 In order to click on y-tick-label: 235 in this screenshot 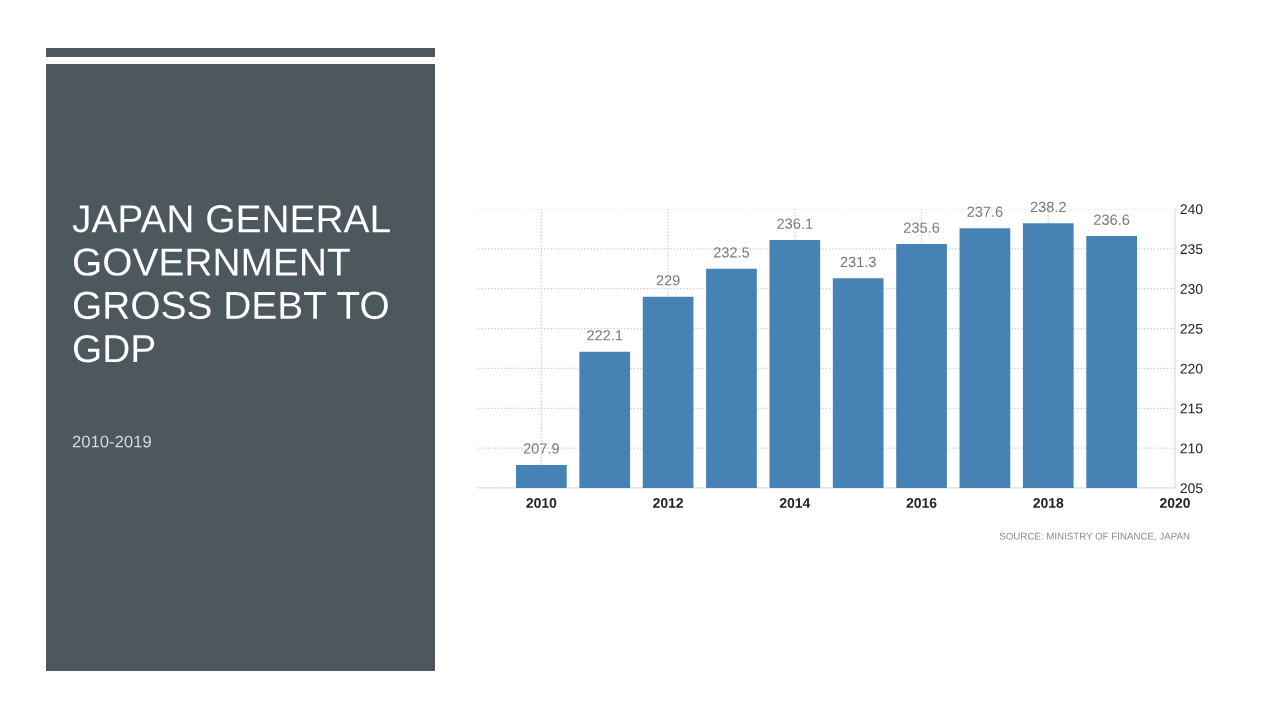, I will do `click(1191, 249)`.